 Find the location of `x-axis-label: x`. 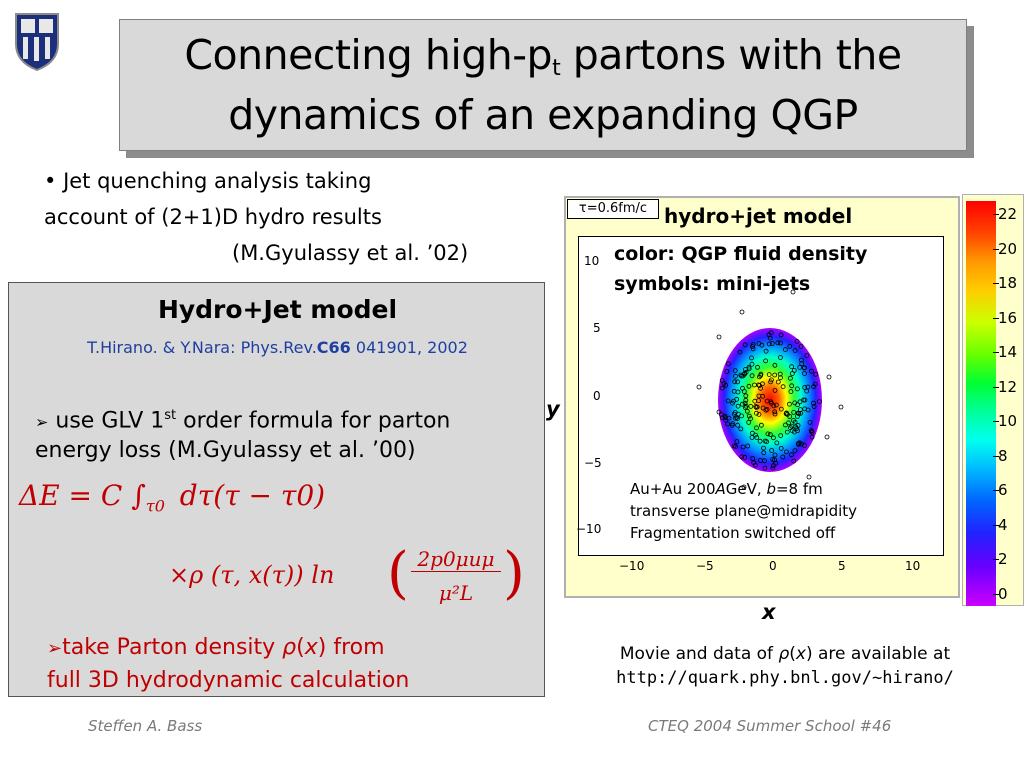

x-axis-label: x is located at coordinates (769, 612).